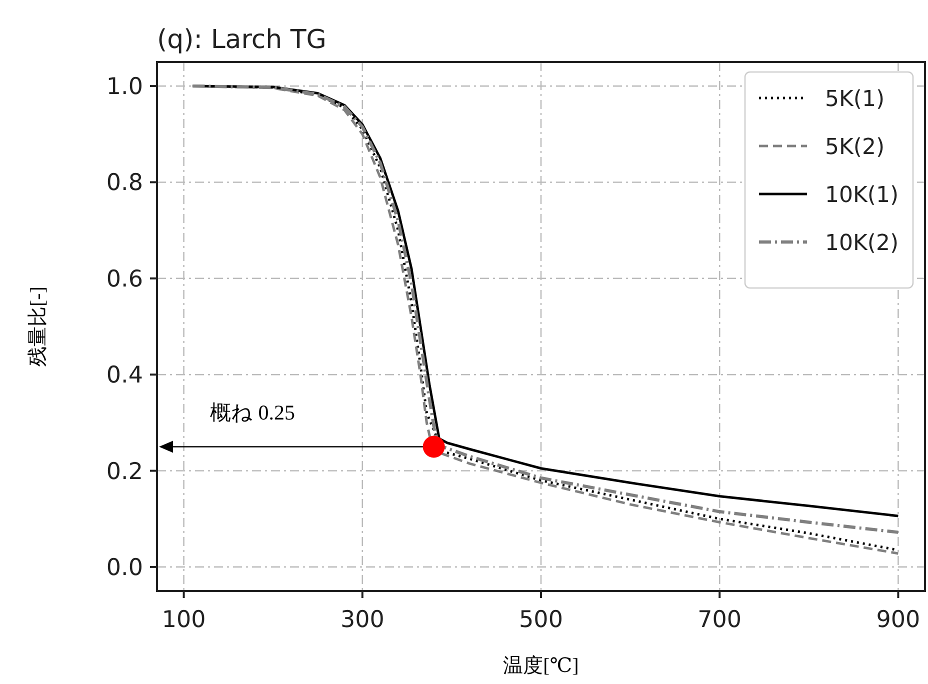 The height and width of the screenshot is (684, 928). What do you see at coordinates (124, 567) in the screenshot?
I see `y-tick-label: 0.0` at bounding box center [124, 567].